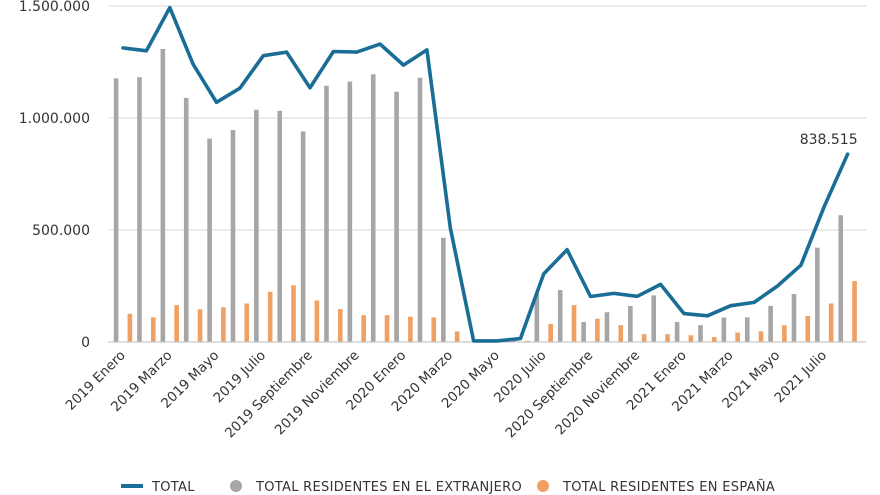 This screenshot has width=880, height=495. I want to click on y-axis-ticks: 0 500.000 1.000.000 1.500.000, so click(54, 175).